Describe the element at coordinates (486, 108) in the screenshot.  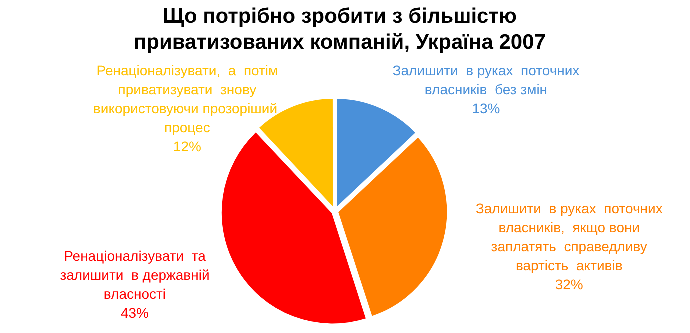
I see `data-label: 13%` at that location.